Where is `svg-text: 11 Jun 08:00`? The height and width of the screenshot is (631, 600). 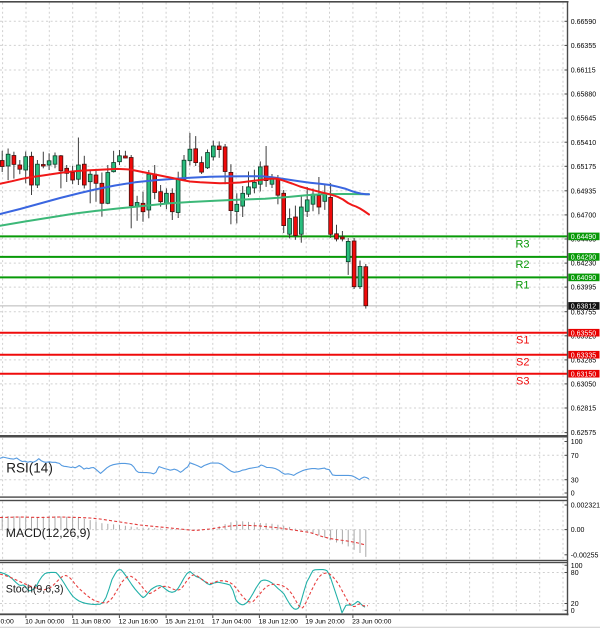 svg-text: 11 Jun 08:00 is located at coordinates (91, 621).